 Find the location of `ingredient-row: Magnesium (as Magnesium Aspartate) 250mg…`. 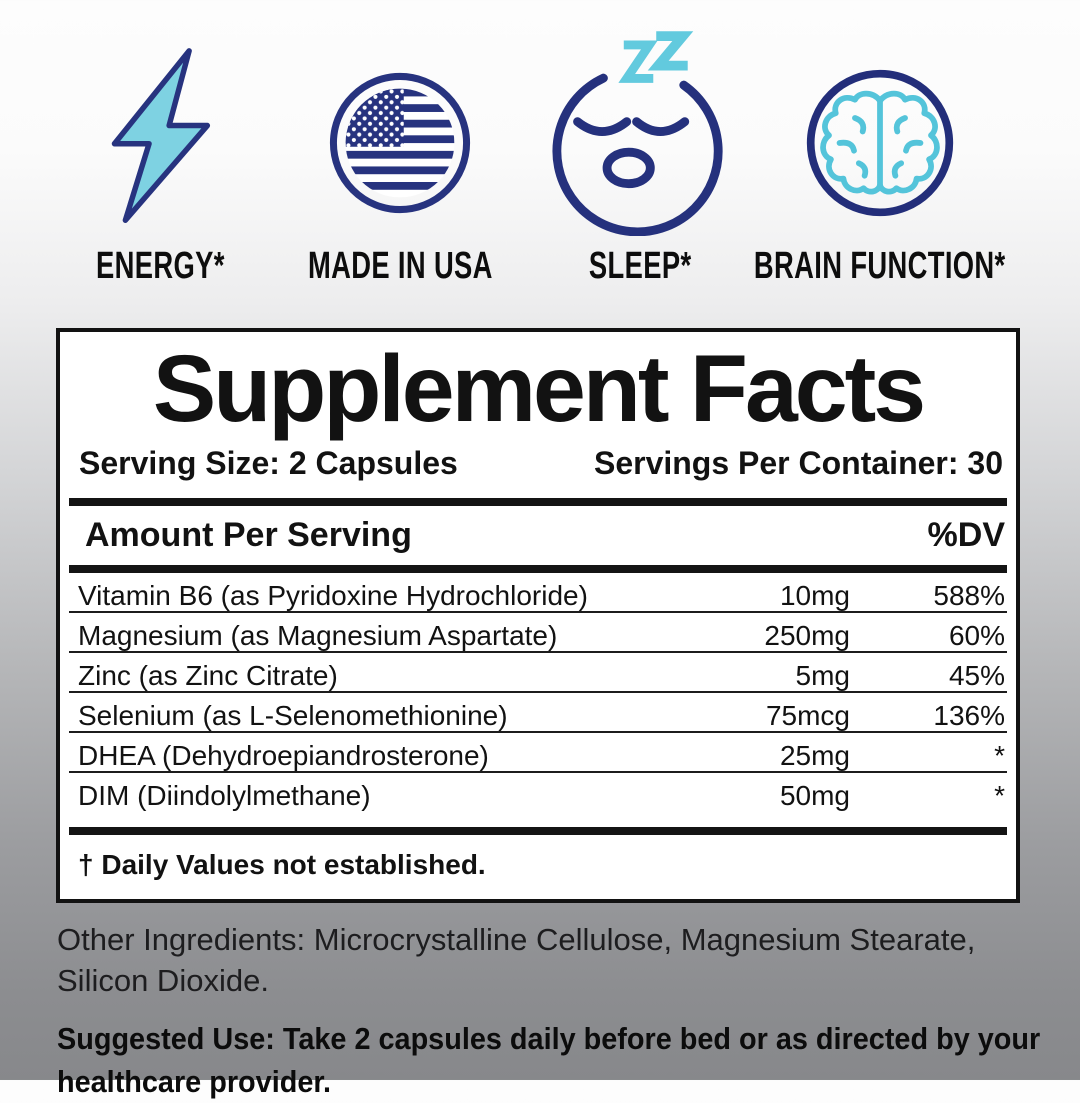

ingredient-row: Magnesium (as Magnesium Aspartate) 250mg… is located at coordinates (538, 633).